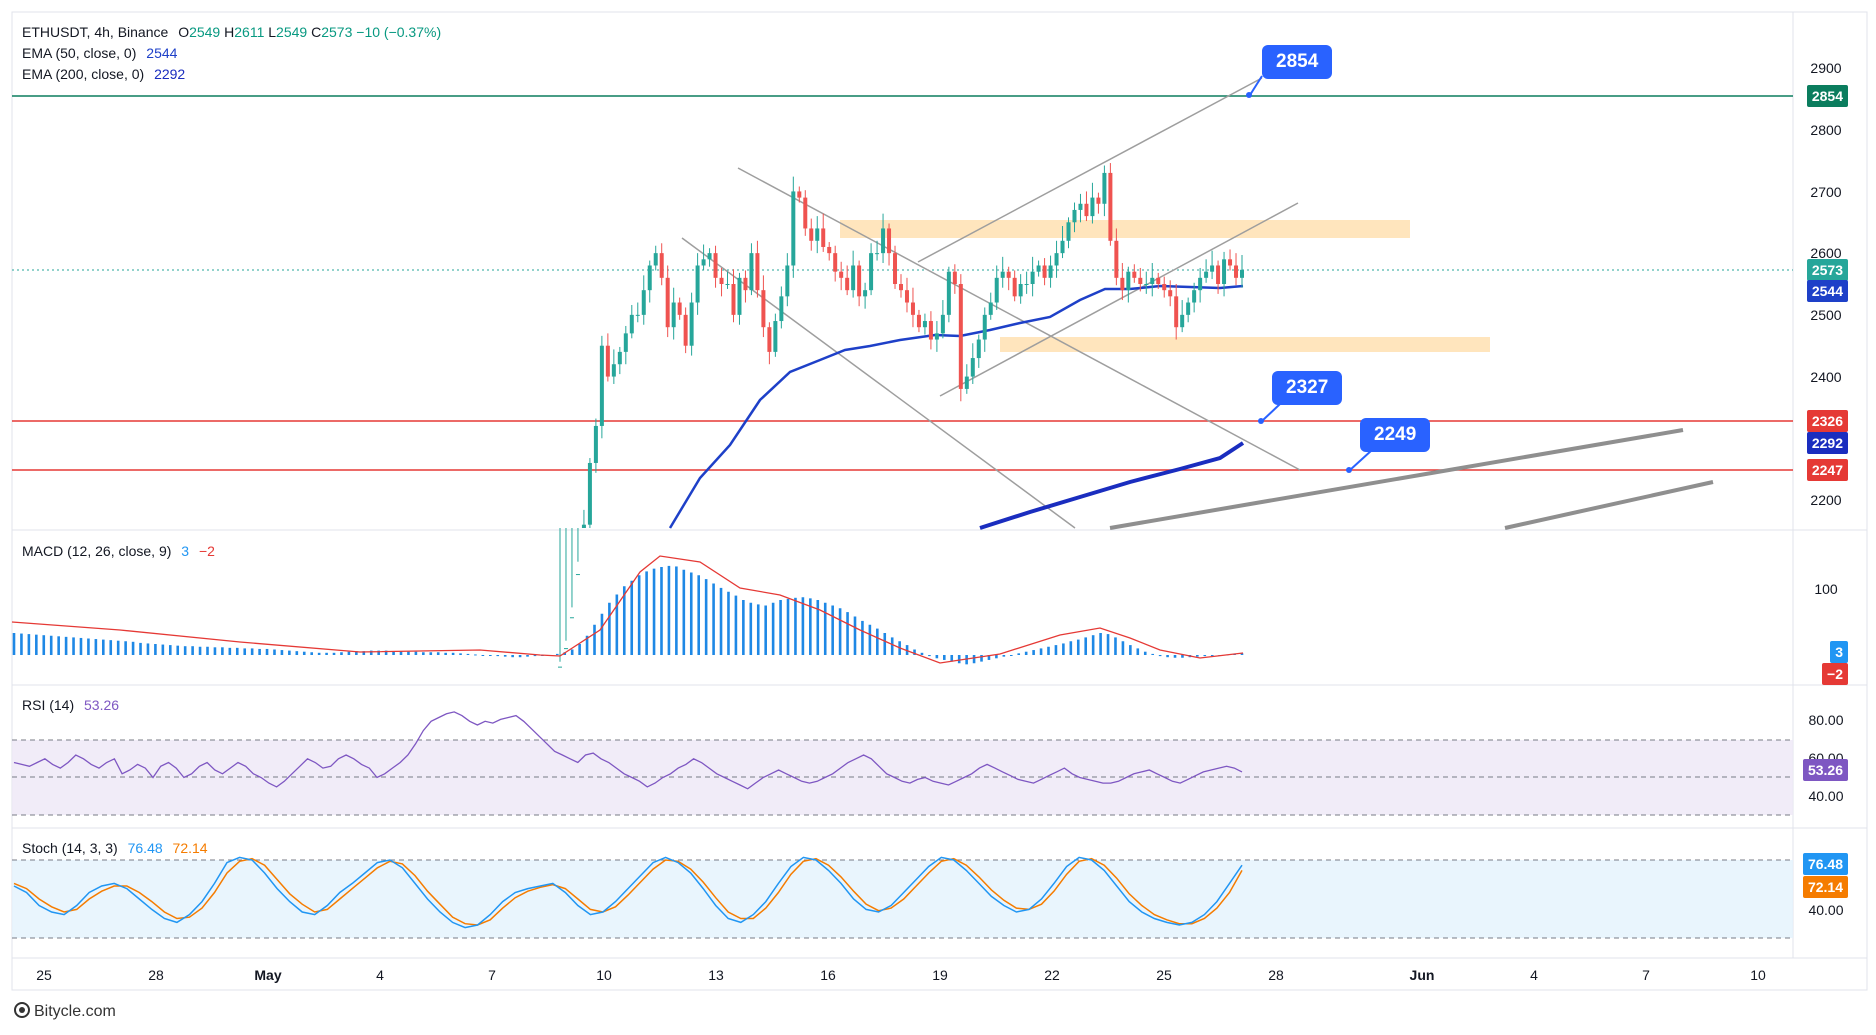 The width and height of the screenshot is (1876, 1035). What do you see at coordinates (878, 383) in the screenshot?
I see `falling-channel-lower` at bounding box center [878, 383].